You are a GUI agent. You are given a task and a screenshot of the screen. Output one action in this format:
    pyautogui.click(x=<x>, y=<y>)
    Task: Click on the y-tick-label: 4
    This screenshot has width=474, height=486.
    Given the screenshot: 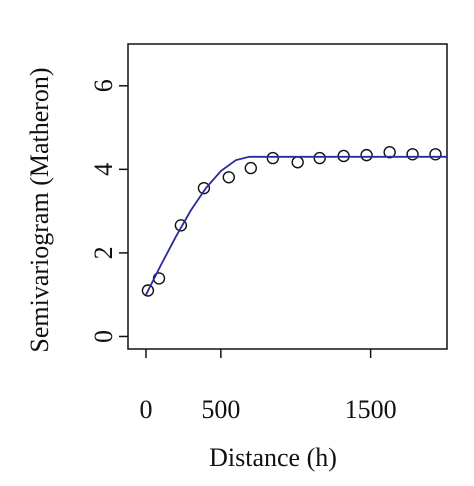 What is the action you would take?
    pyautogui.click(x=103, y=169)
    